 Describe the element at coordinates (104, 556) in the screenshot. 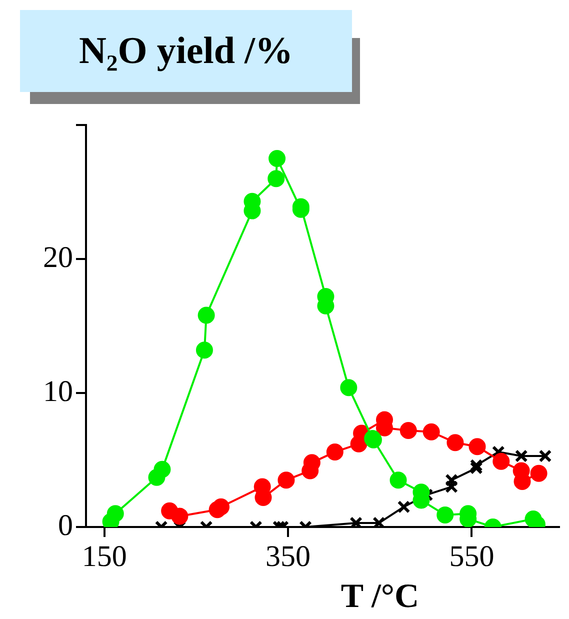

I see `x-tick-label: 150` at that location.